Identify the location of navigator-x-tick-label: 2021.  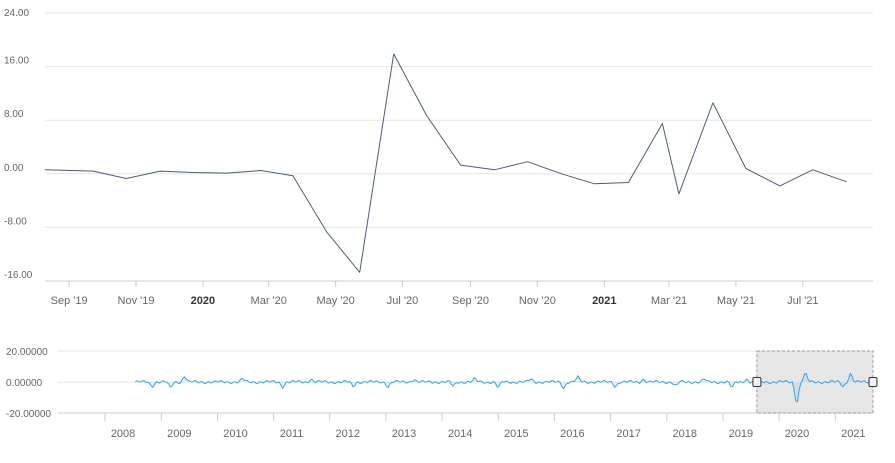
(853, 434).